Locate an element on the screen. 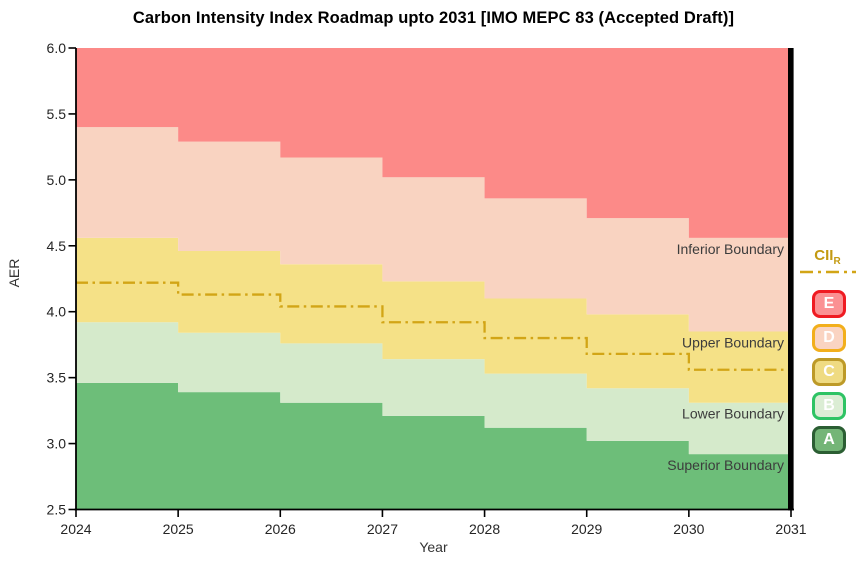  y-tick-label-4-0: 4.0 is located at coordinates (57, 312).